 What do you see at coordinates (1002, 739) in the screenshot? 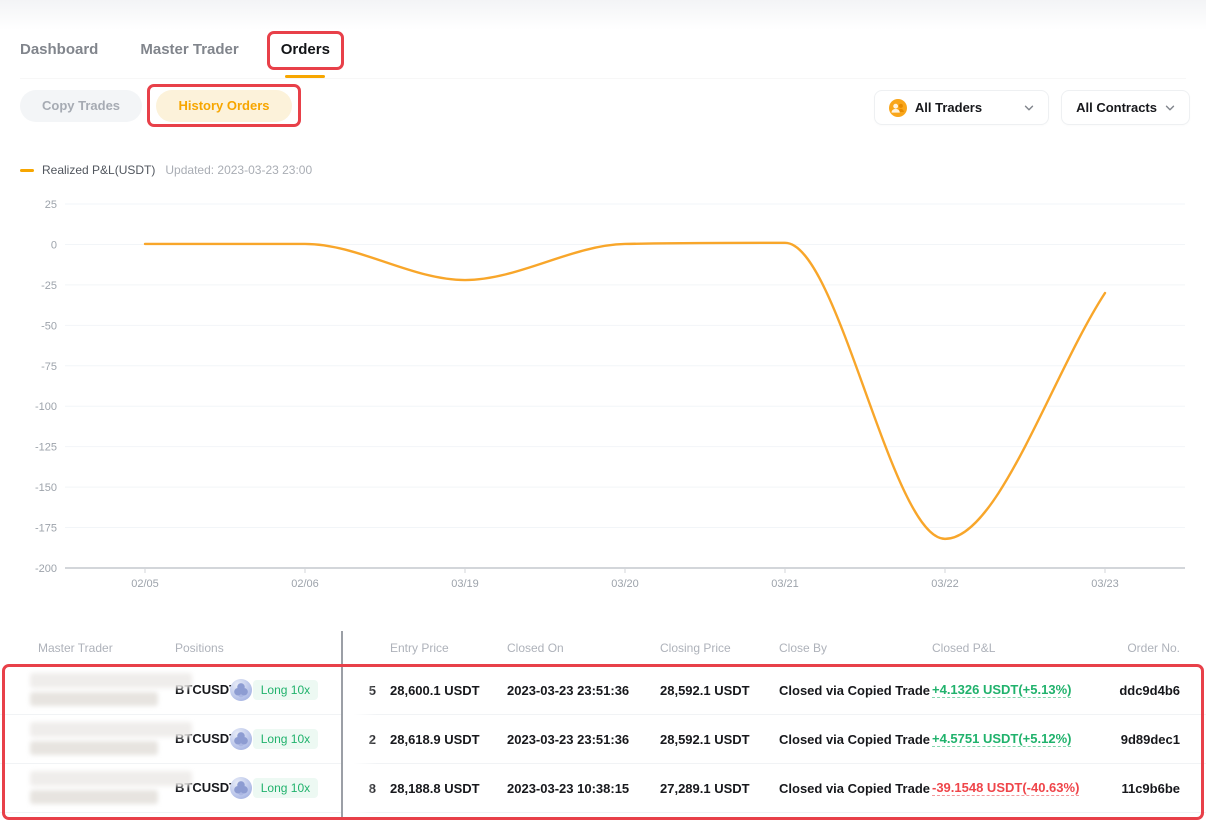
I see `closed-pnl-value: +4.5751 USDT(+5.12%)` at bounding box center [1002, 739].